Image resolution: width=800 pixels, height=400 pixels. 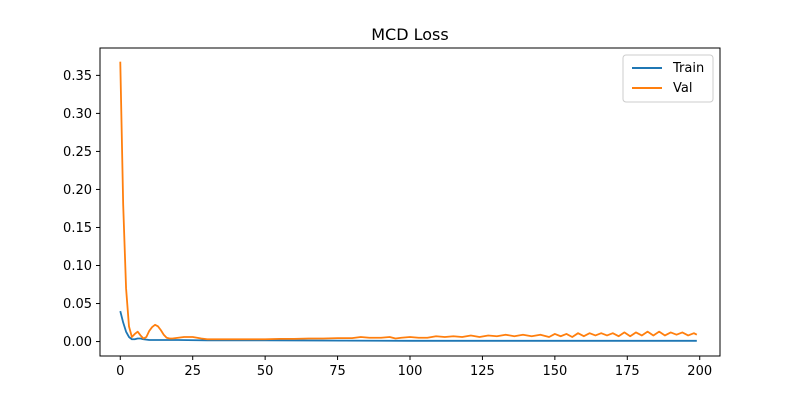 What do you see at coordinates (410, 371) in the screenshot?
I see `x-tick-label: 100` at bounding box center [410, 371].